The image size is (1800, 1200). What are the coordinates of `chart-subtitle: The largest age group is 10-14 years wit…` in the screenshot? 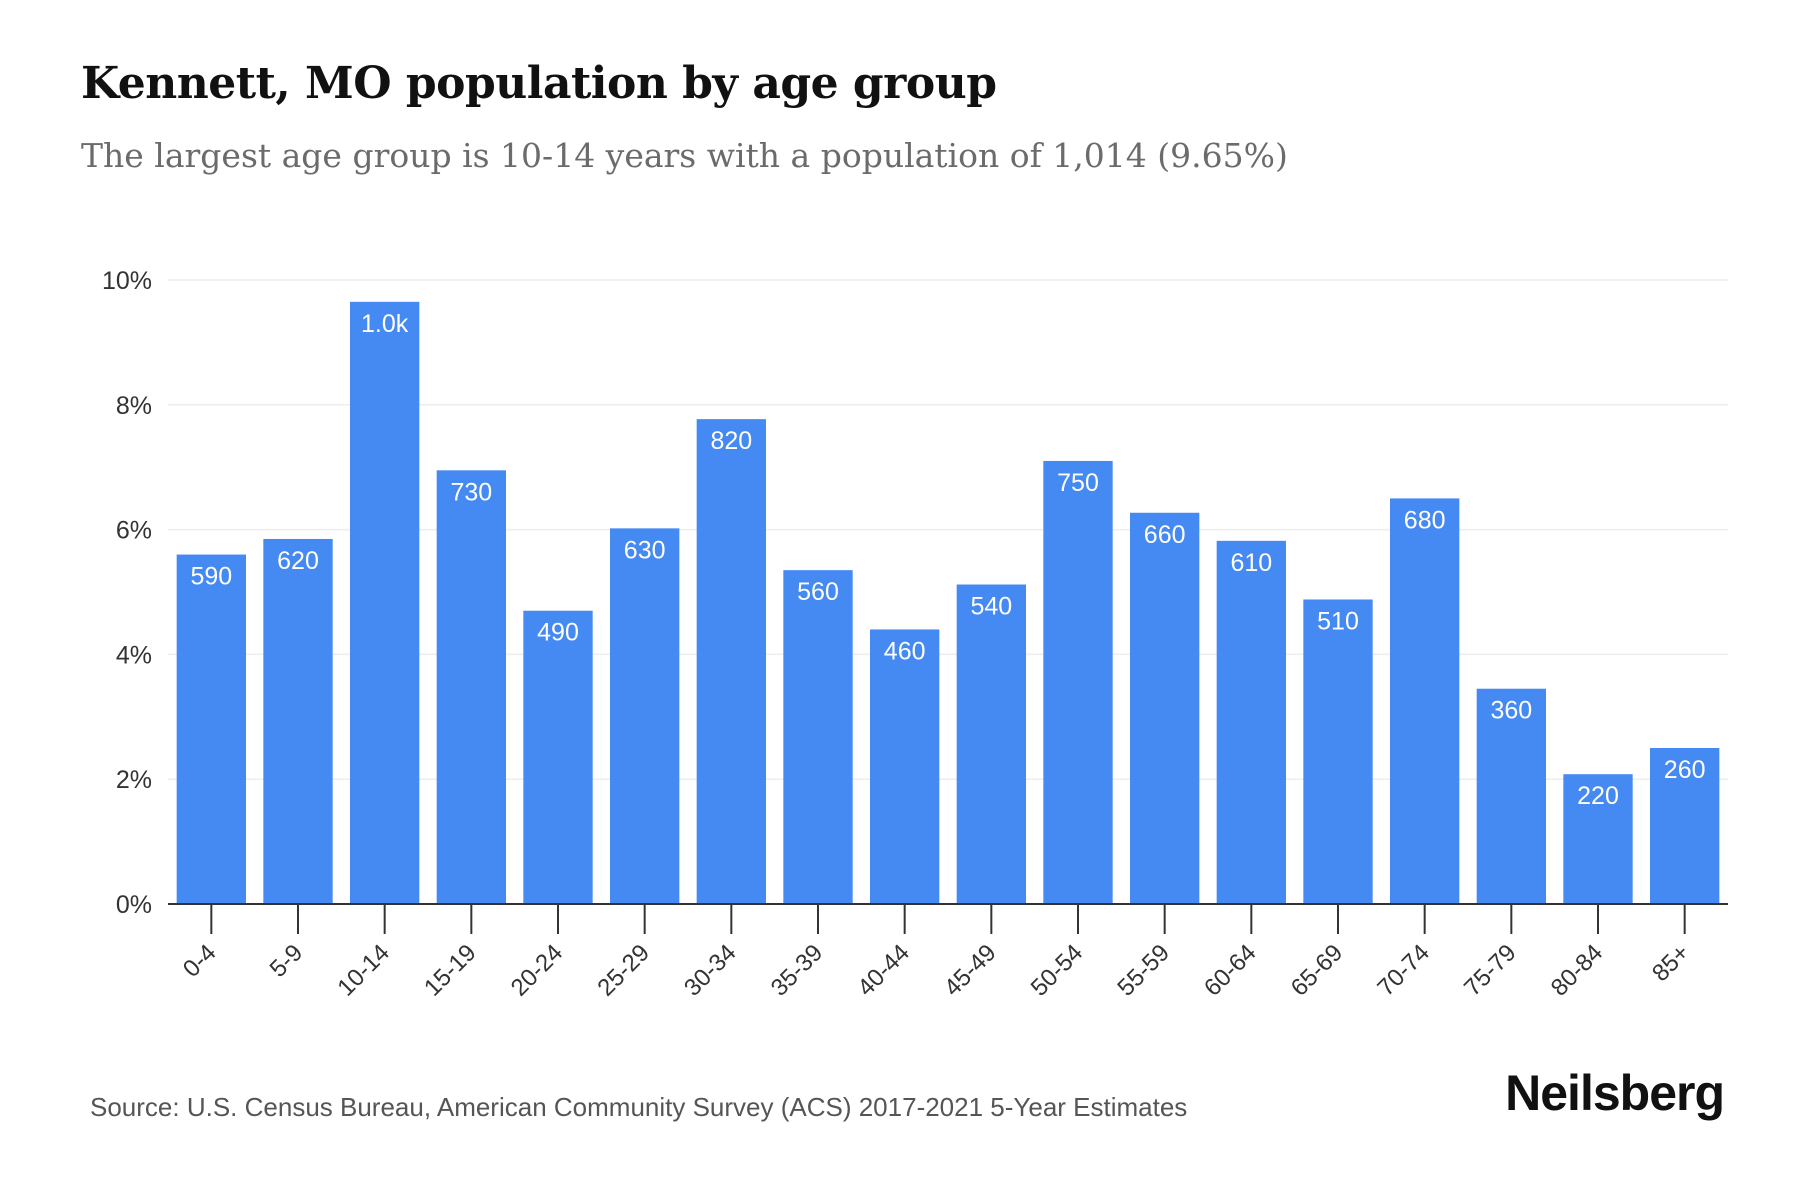 It's located at (684, 155).